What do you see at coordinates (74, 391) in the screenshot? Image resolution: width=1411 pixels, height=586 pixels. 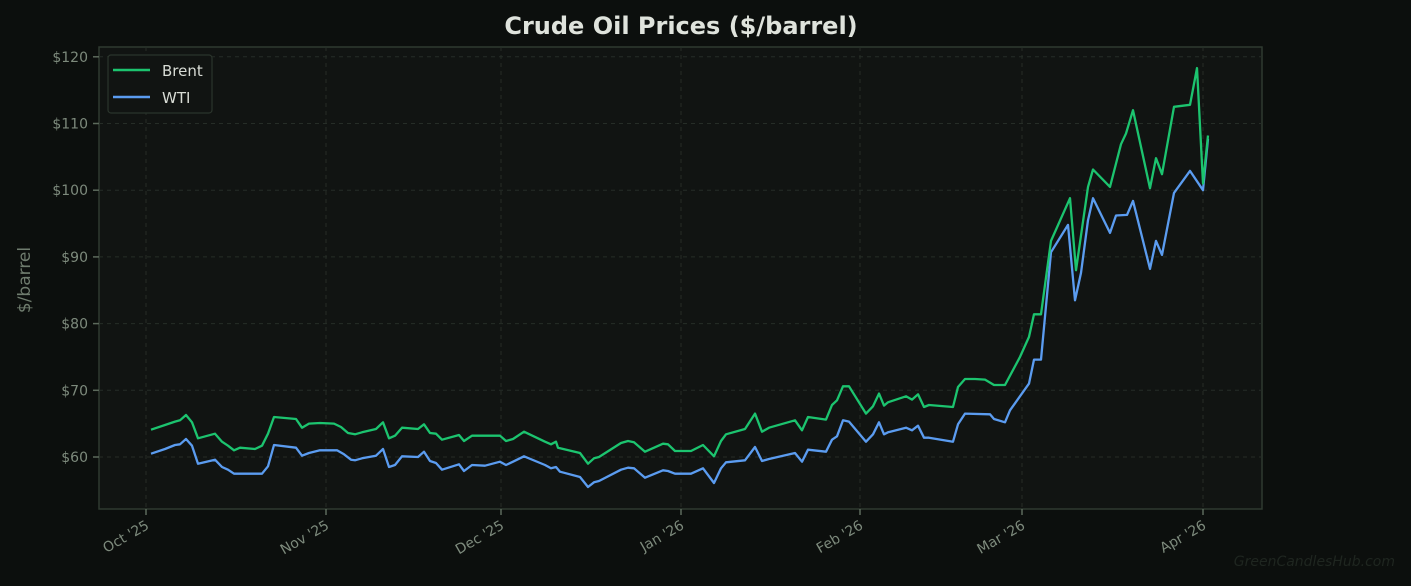 I see `y-tick-label: $70` at bounding box center [74, 391].